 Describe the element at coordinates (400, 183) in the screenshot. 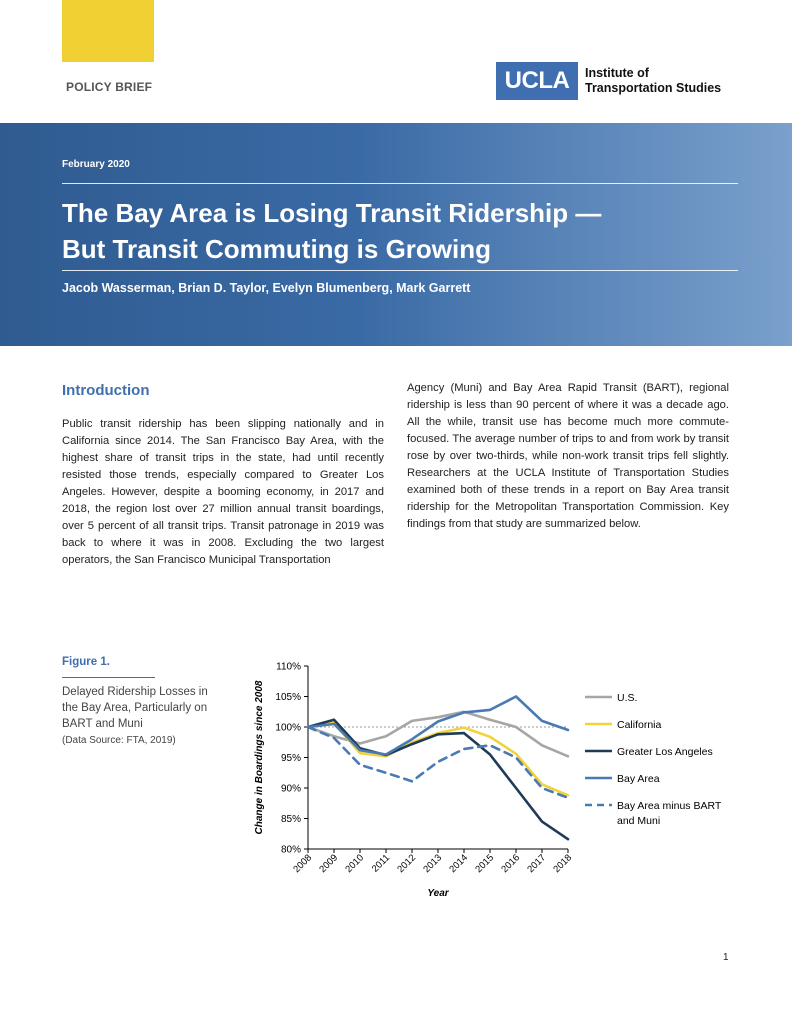

I see `banner-top-divider` at that location.